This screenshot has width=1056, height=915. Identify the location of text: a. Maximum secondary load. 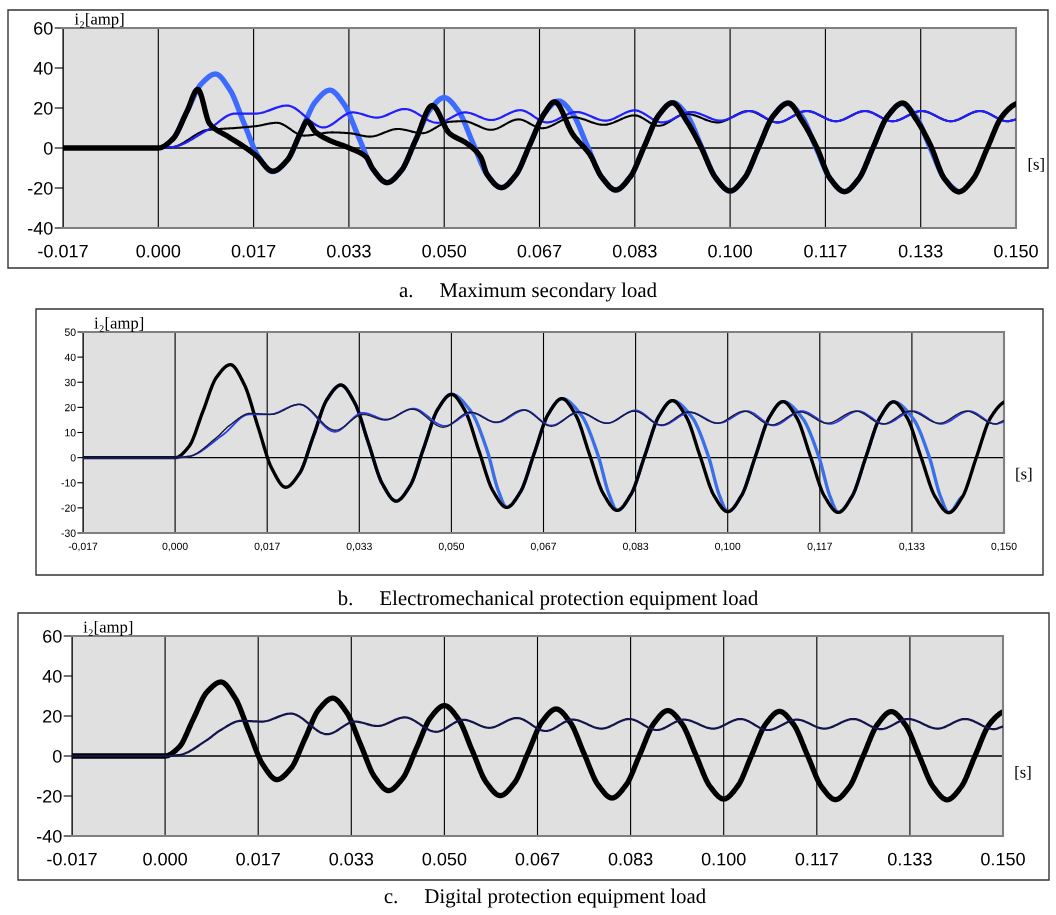
(528, 292).